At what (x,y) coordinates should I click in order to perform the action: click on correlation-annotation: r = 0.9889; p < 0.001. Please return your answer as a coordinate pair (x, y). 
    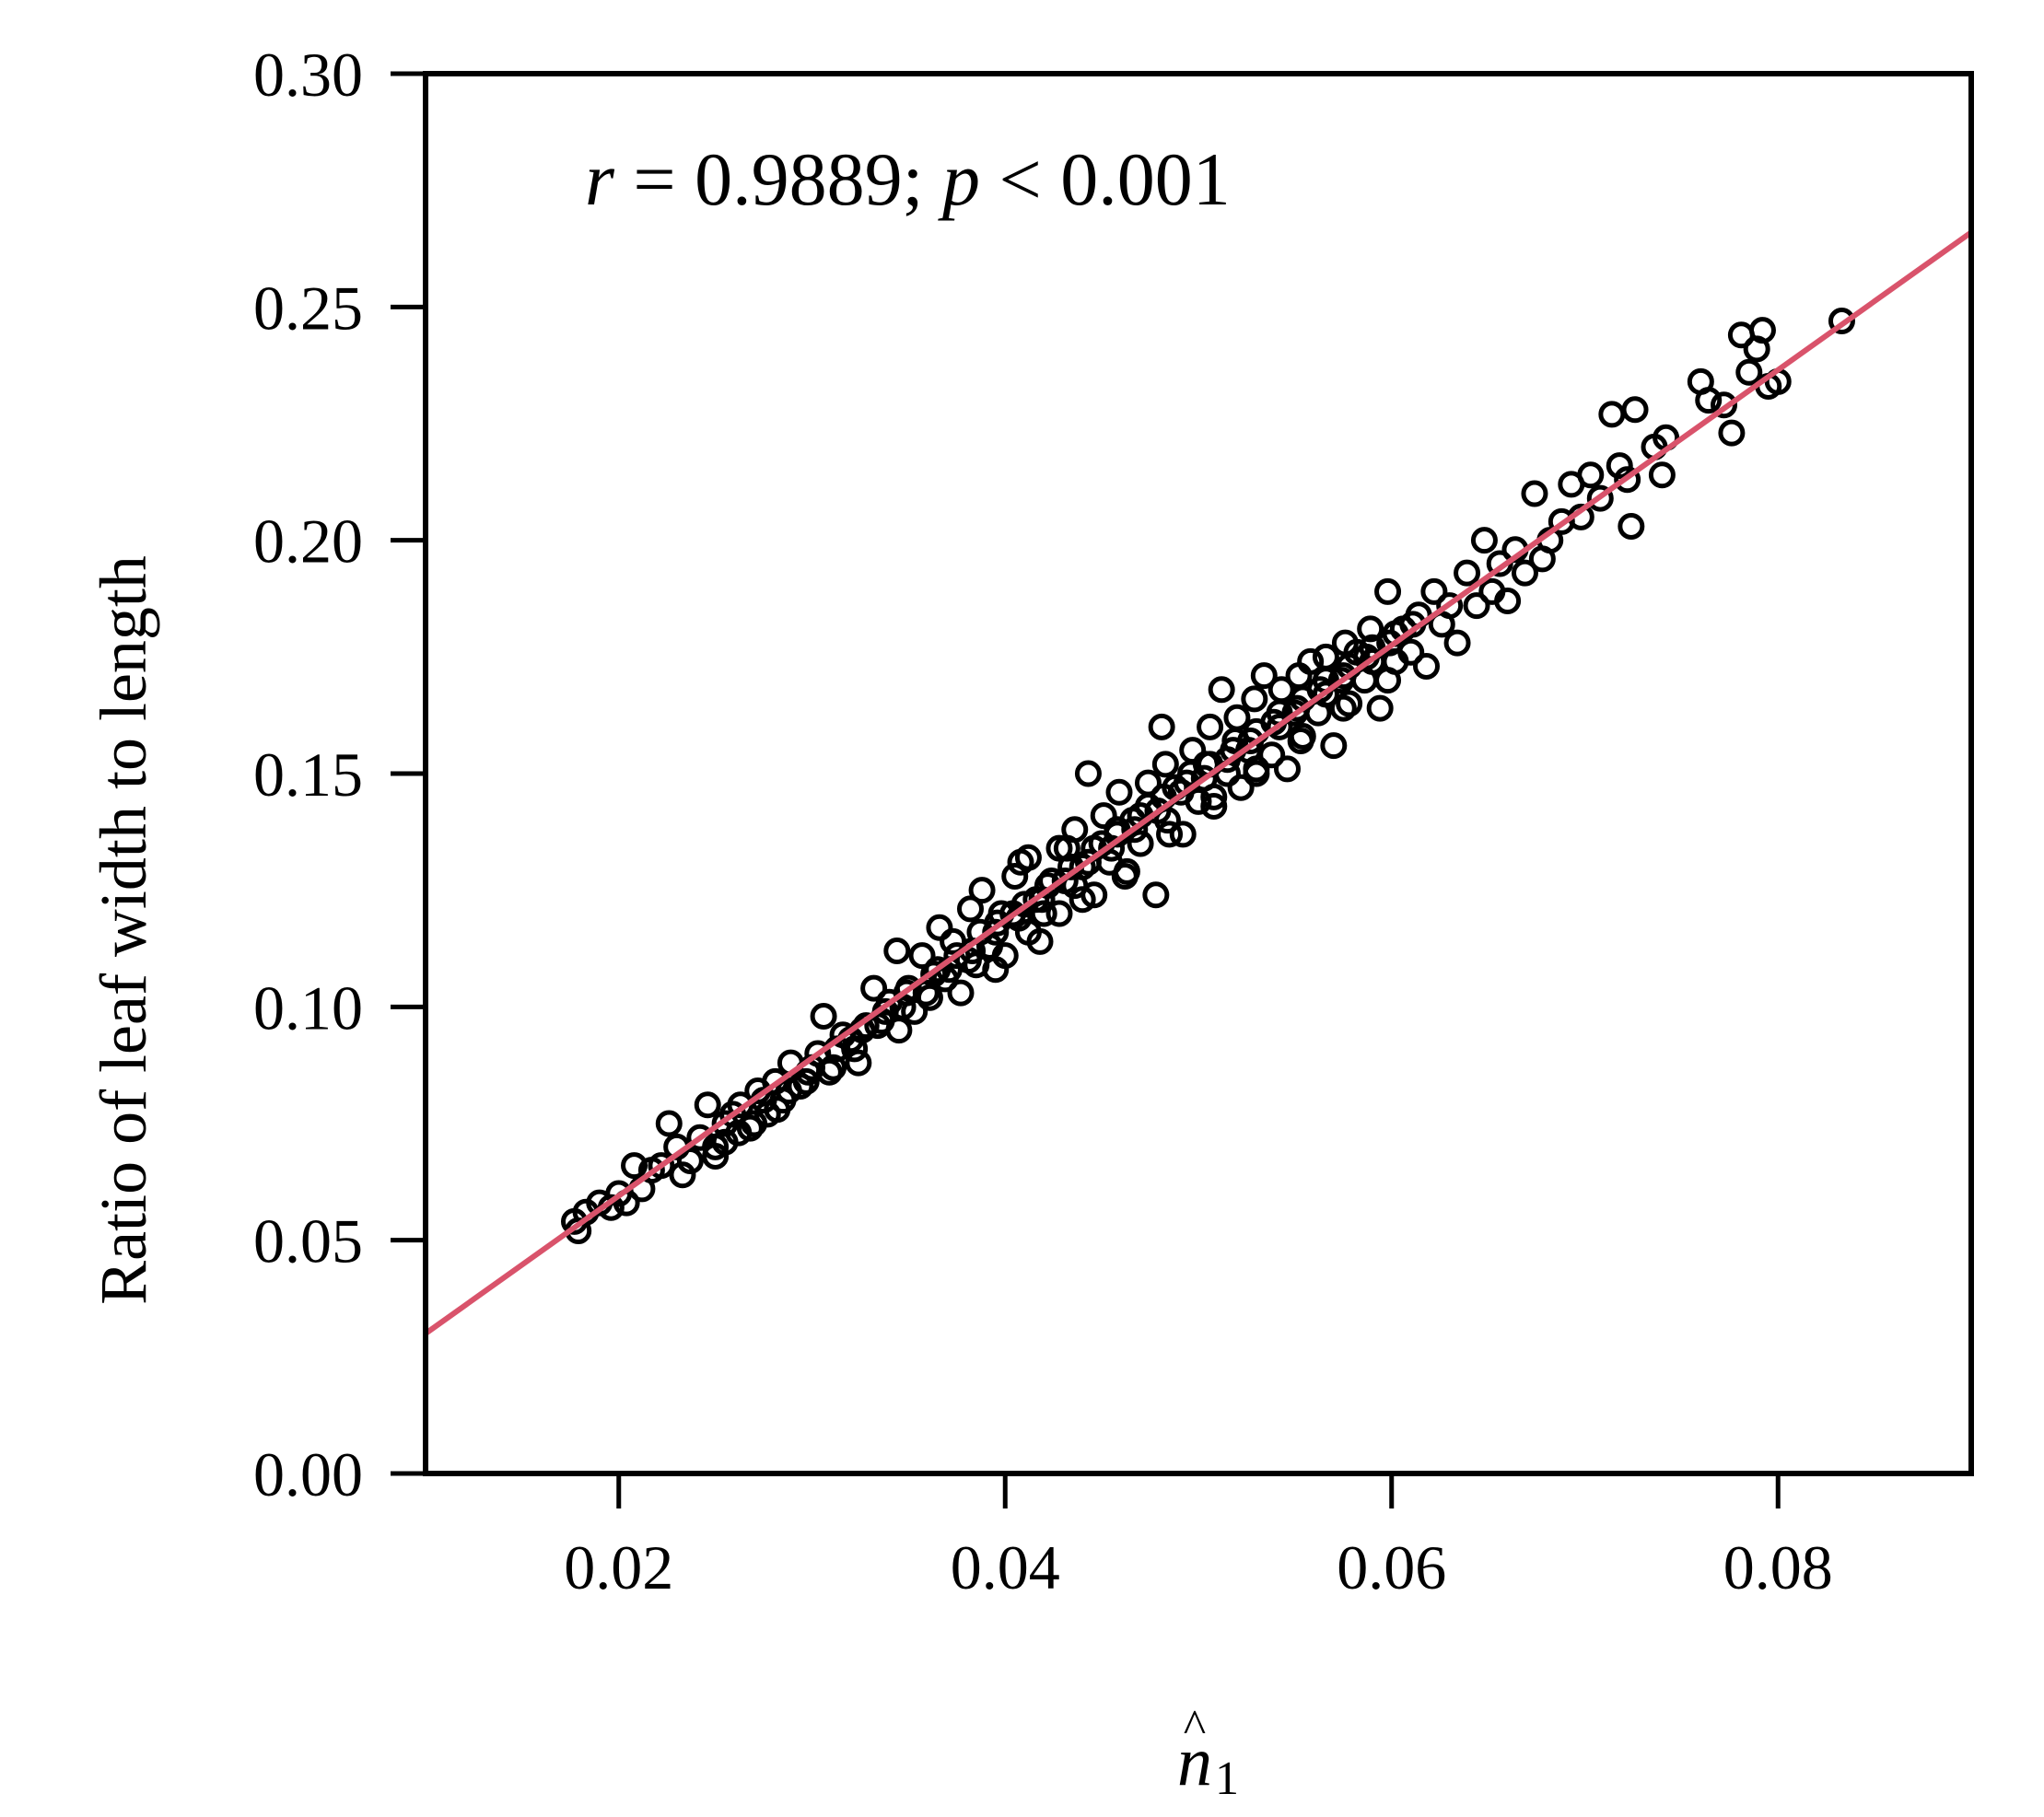
    Looking at the image, I should click on (908, 179).